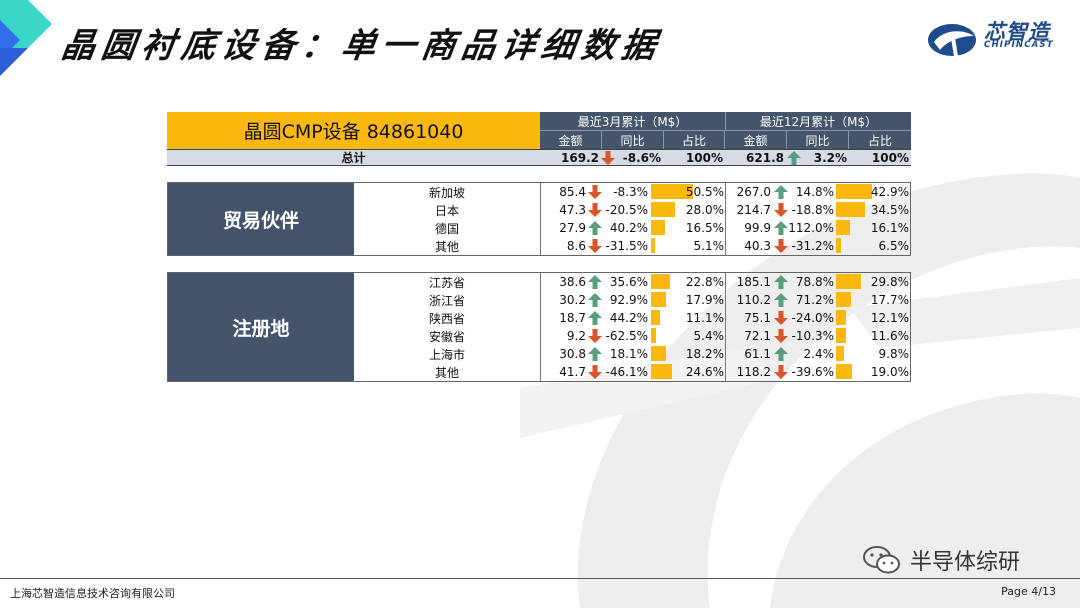 This screenshot has height=608, width=1080. Describe the element at coordinates (572, 282) in the screenshot. I see `amount-3m: 38.6` at that location.